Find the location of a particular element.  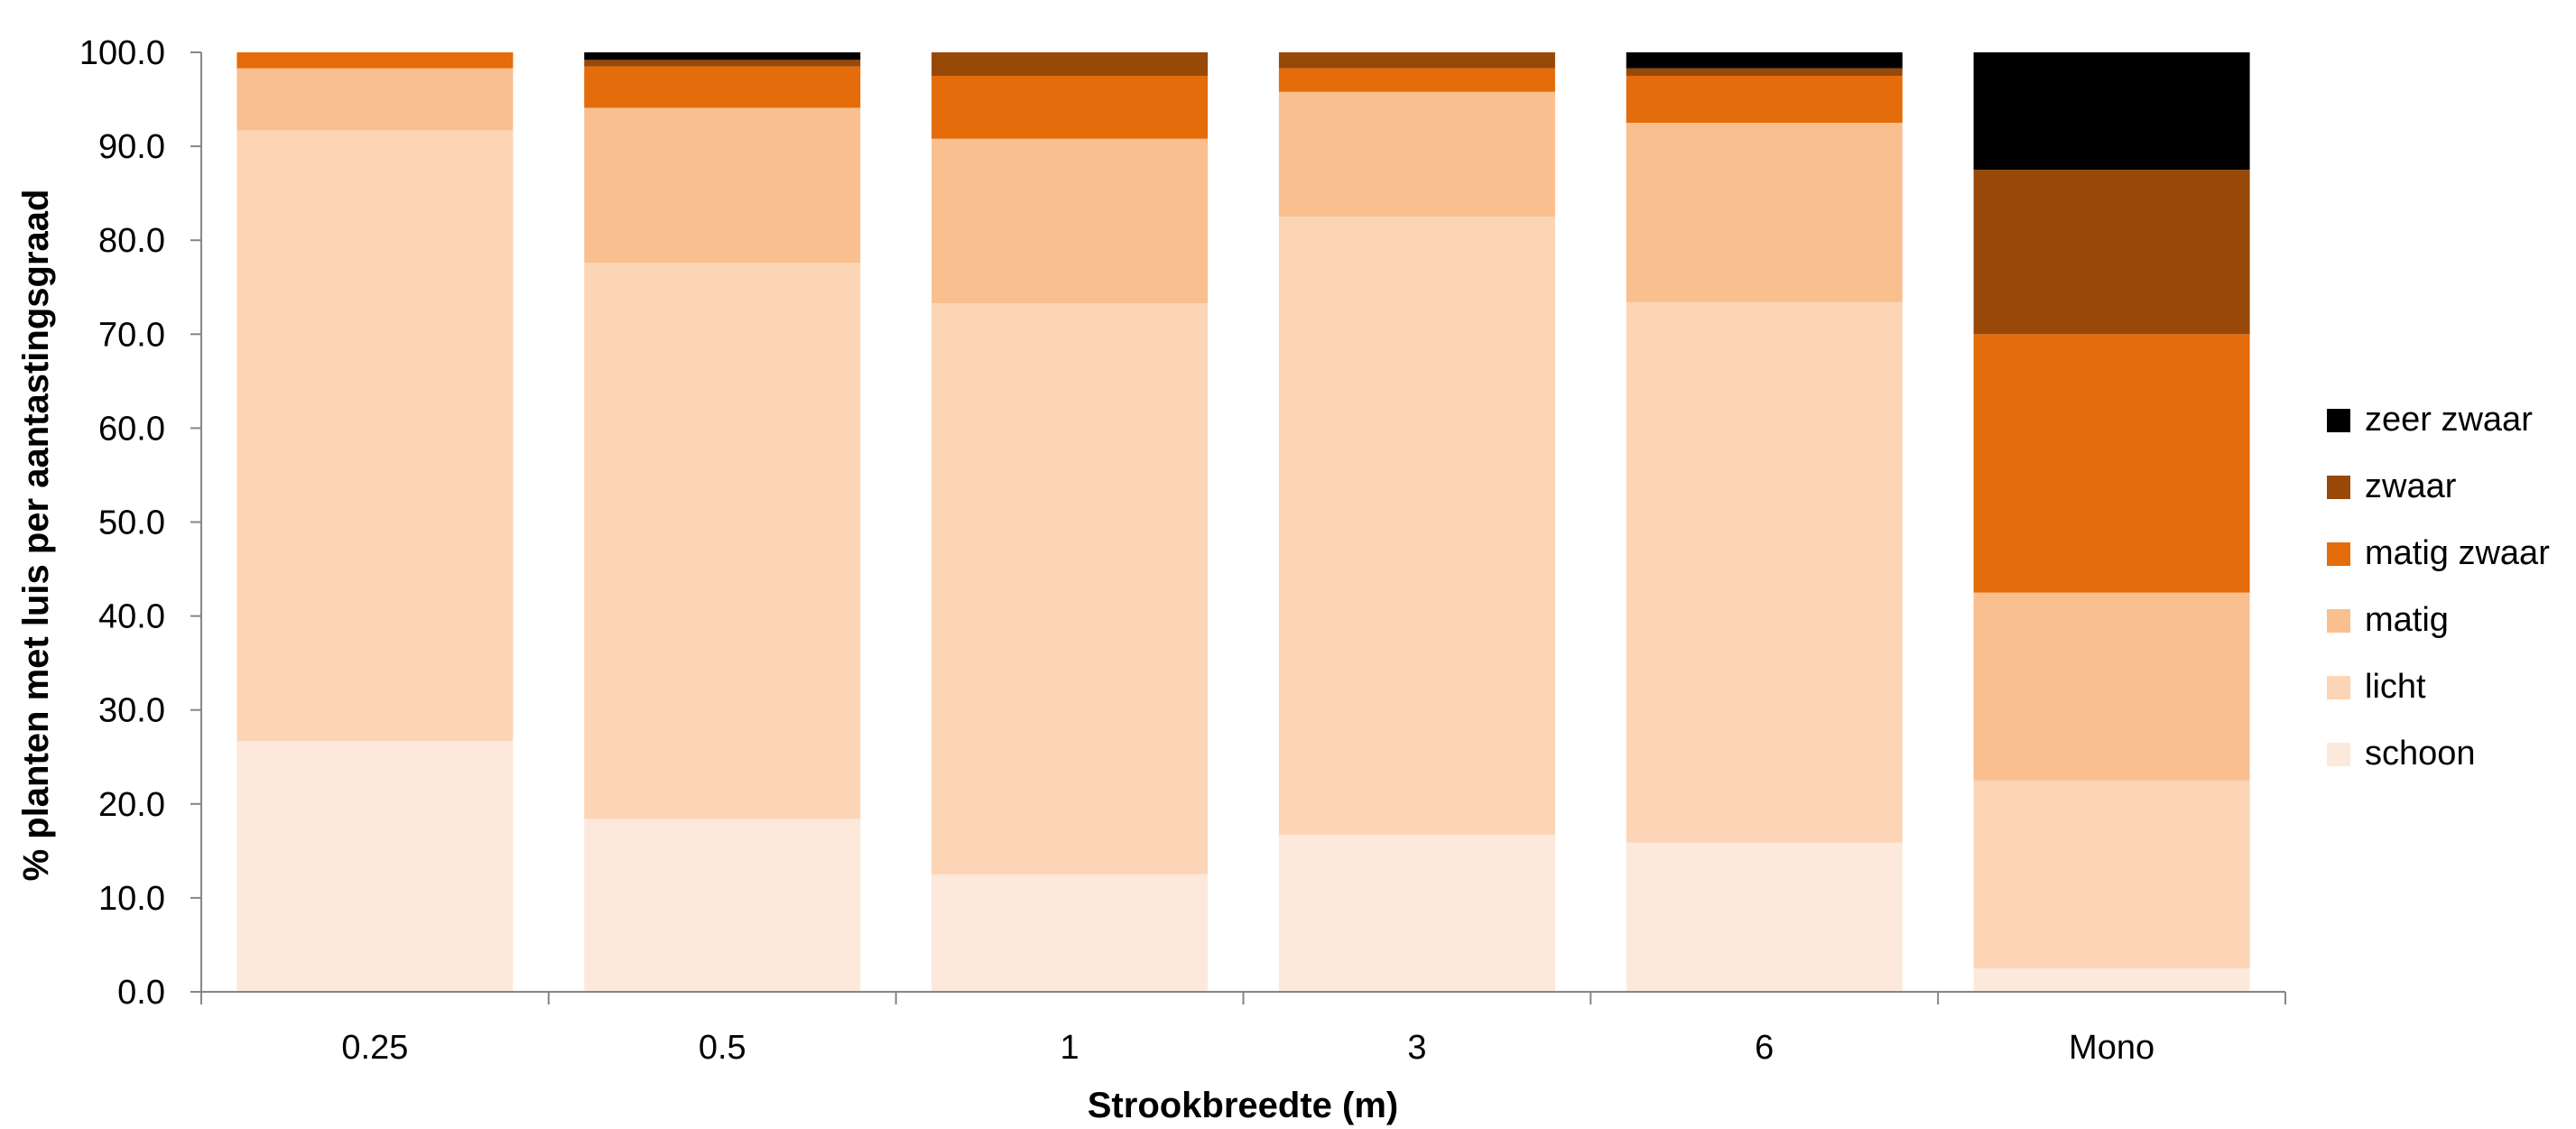

y-tick-label: 90.0 is located at coordinates (131, 147).